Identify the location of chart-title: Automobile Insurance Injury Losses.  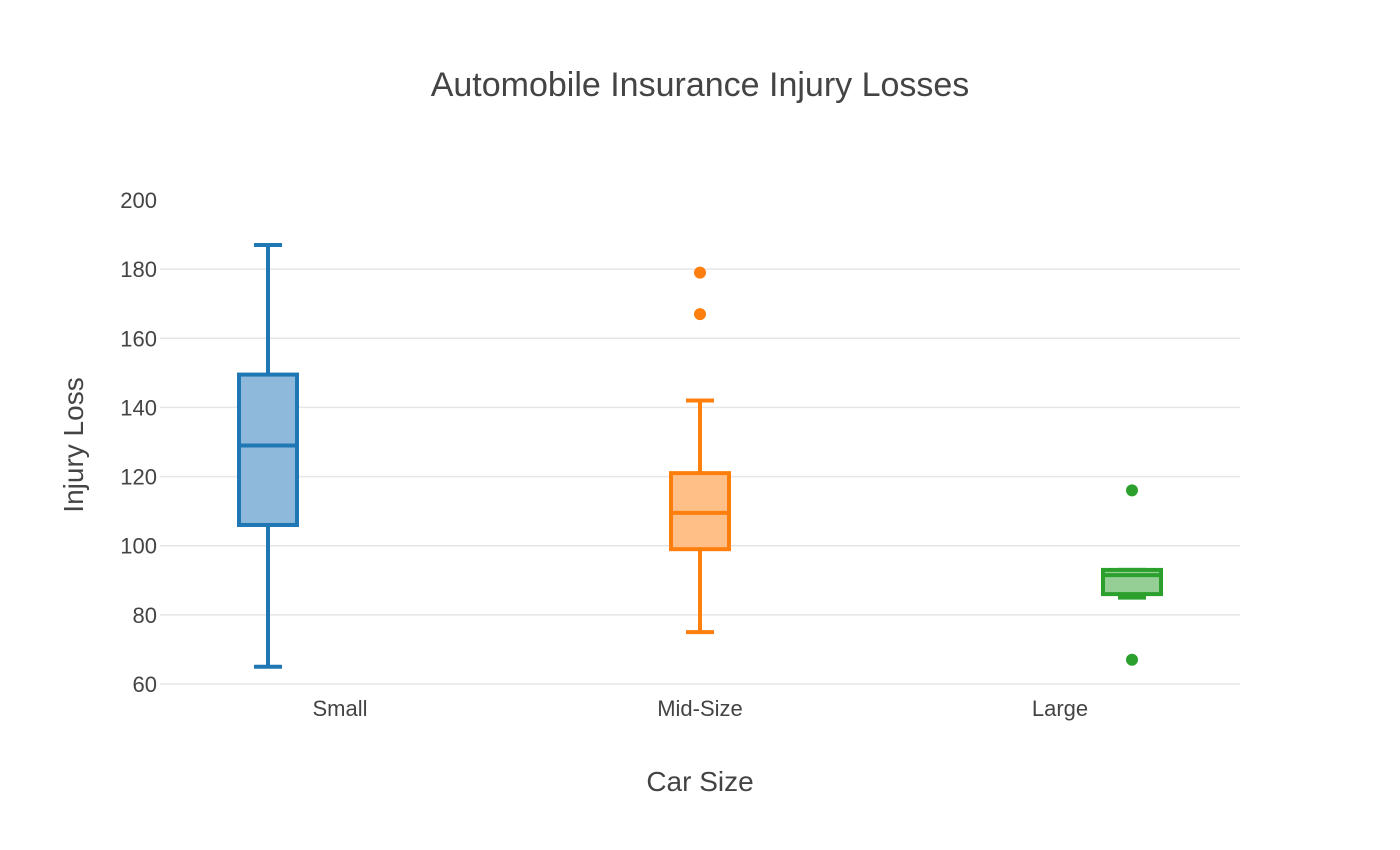
(700, 85).